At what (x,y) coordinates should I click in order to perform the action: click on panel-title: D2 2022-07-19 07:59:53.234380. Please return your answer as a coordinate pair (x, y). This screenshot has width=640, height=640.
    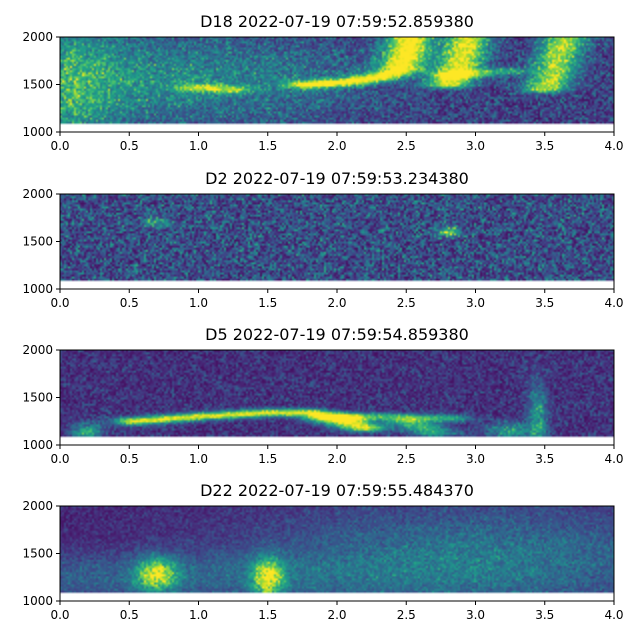
    Looking at the image, I should click on (337, 178).